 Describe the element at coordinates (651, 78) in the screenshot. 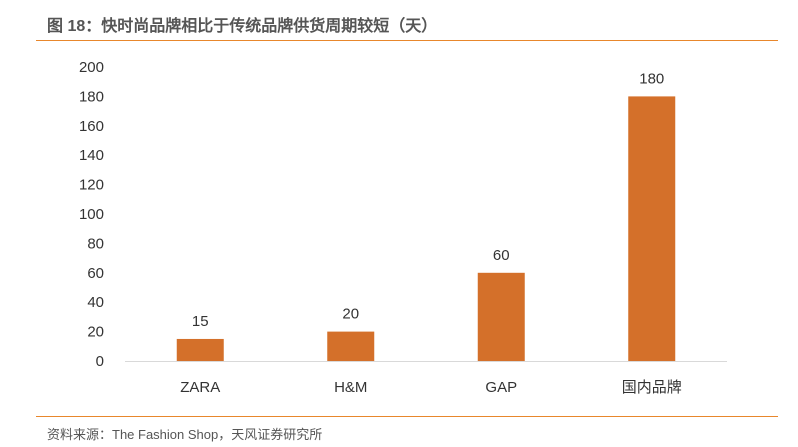

I see `data-label: 180` at that location.